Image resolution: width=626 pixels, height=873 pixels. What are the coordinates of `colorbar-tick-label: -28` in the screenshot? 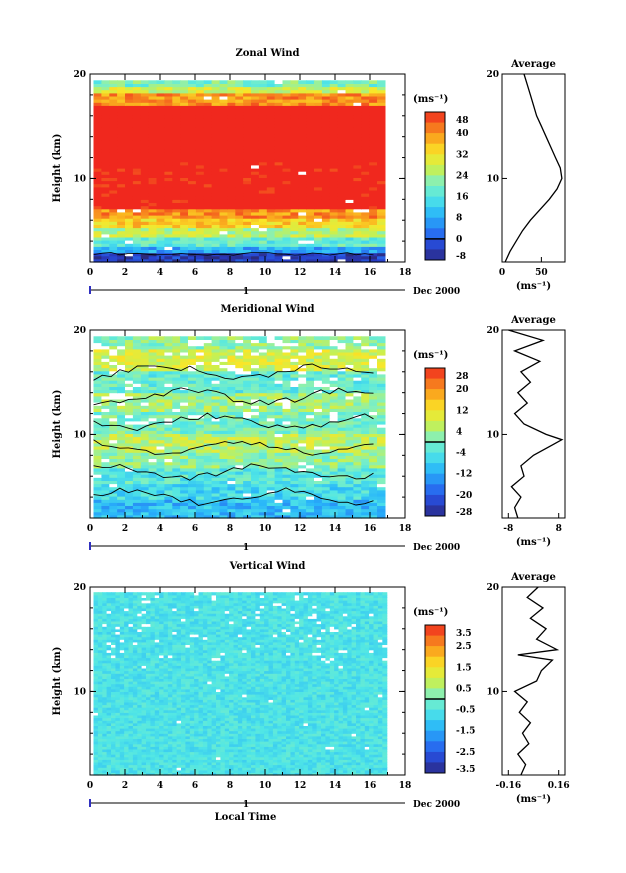 It's located at (464, 513).